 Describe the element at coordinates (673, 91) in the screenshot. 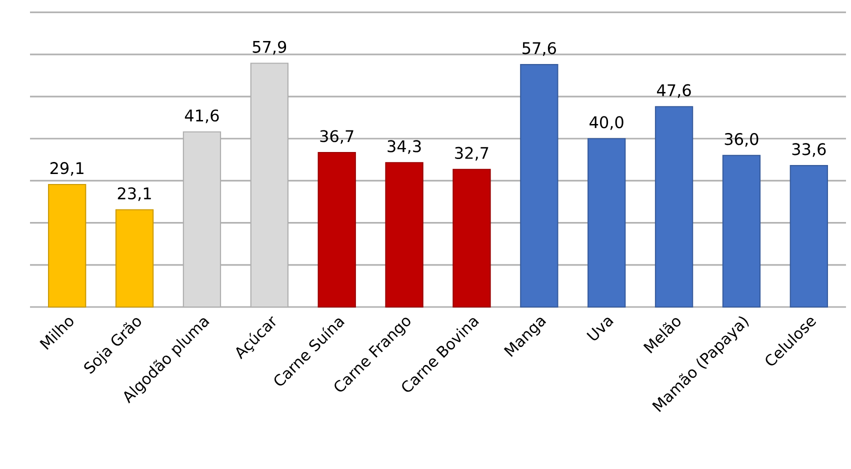

I see `data-label: 47,6` at that location.